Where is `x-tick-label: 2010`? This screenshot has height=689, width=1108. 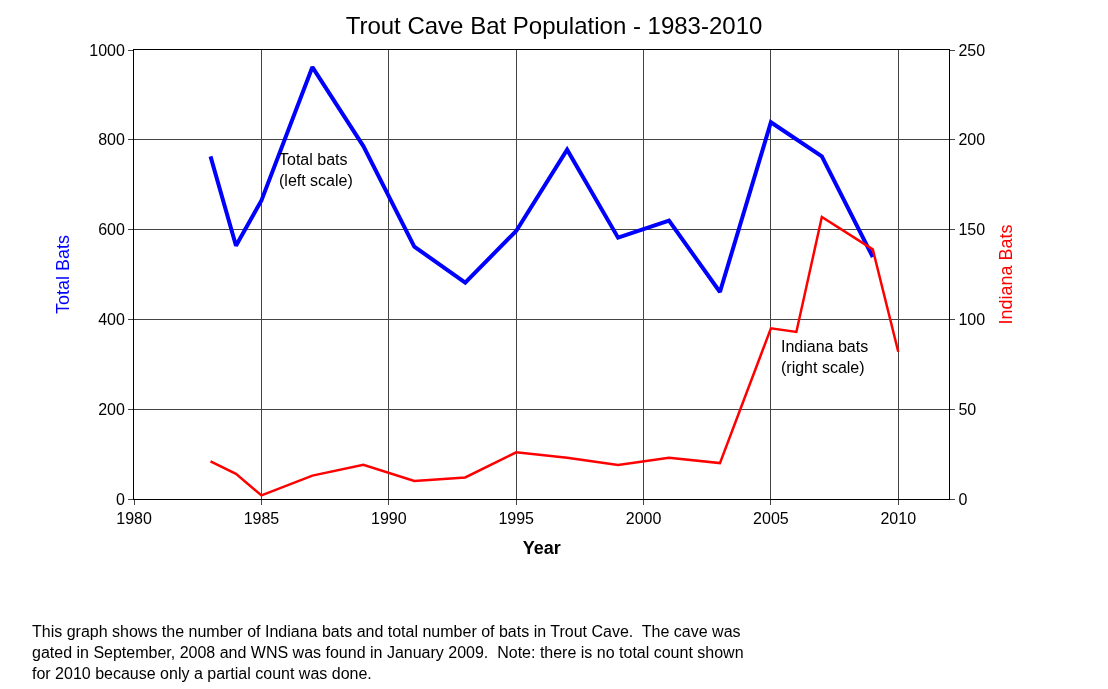
x-tick-label: 2010 is located at coordinates (898, 519).